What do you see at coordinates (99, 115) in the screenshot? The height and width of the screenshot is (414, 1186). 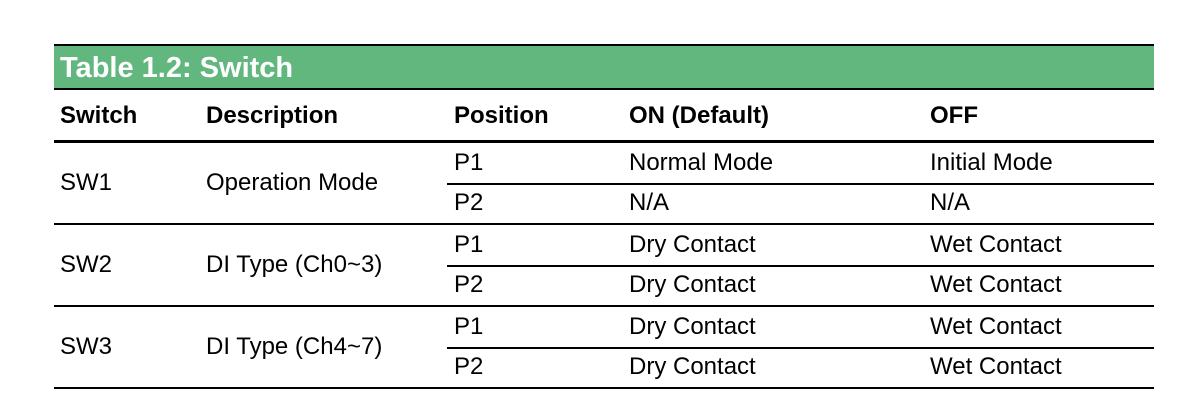 I see `header-switch: Switch` at bounding box center [99, 115].